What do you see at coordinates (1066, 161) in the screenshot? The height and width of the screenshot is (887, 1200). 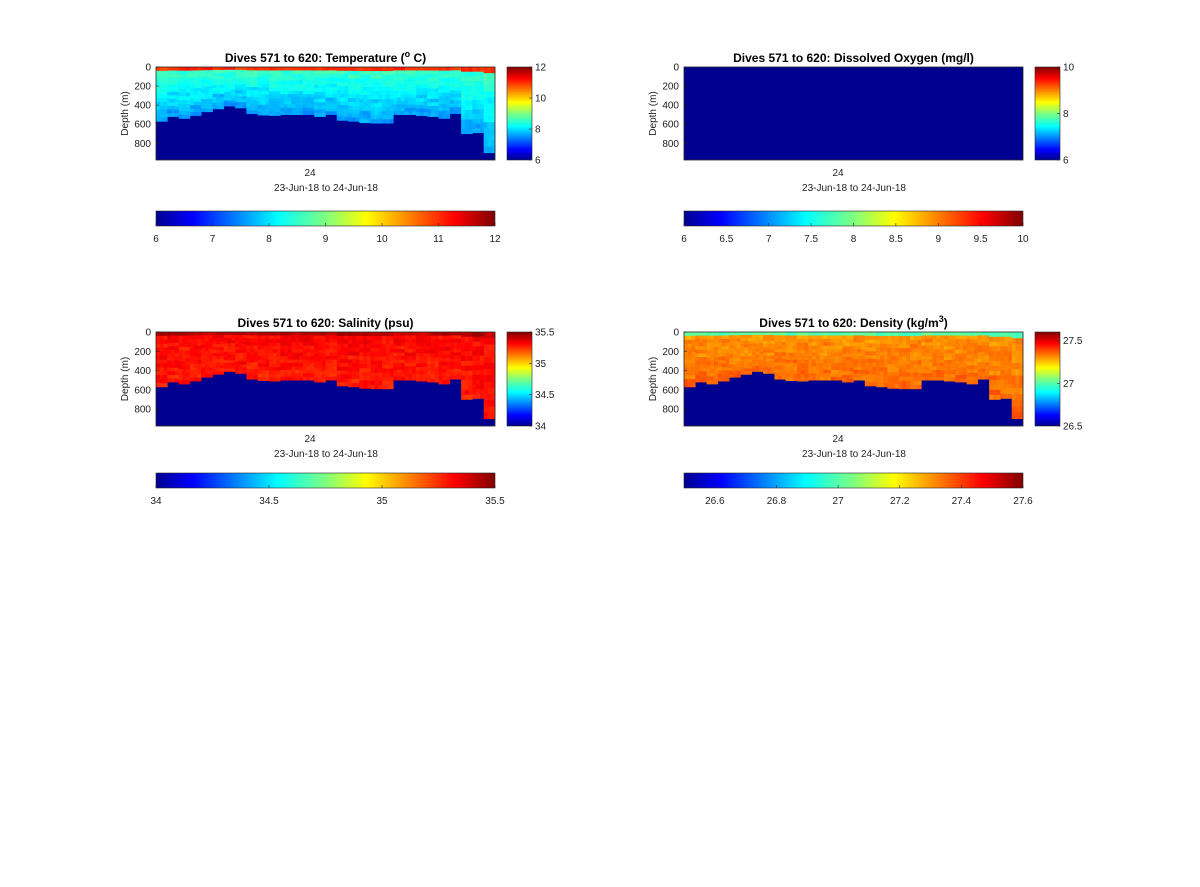 I see `colorbar-tick-label: 6` at bounding box center [1066, 161].